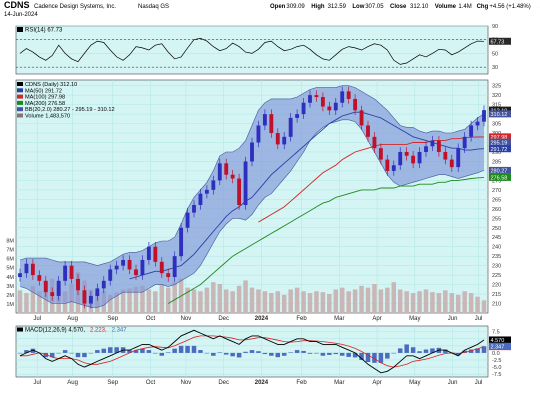 The height and width of the screenshot is (406, 540). Describe the element at coordinates (10, 278) in the screenshot. I see `volume-tick-label: 4M` at that location.